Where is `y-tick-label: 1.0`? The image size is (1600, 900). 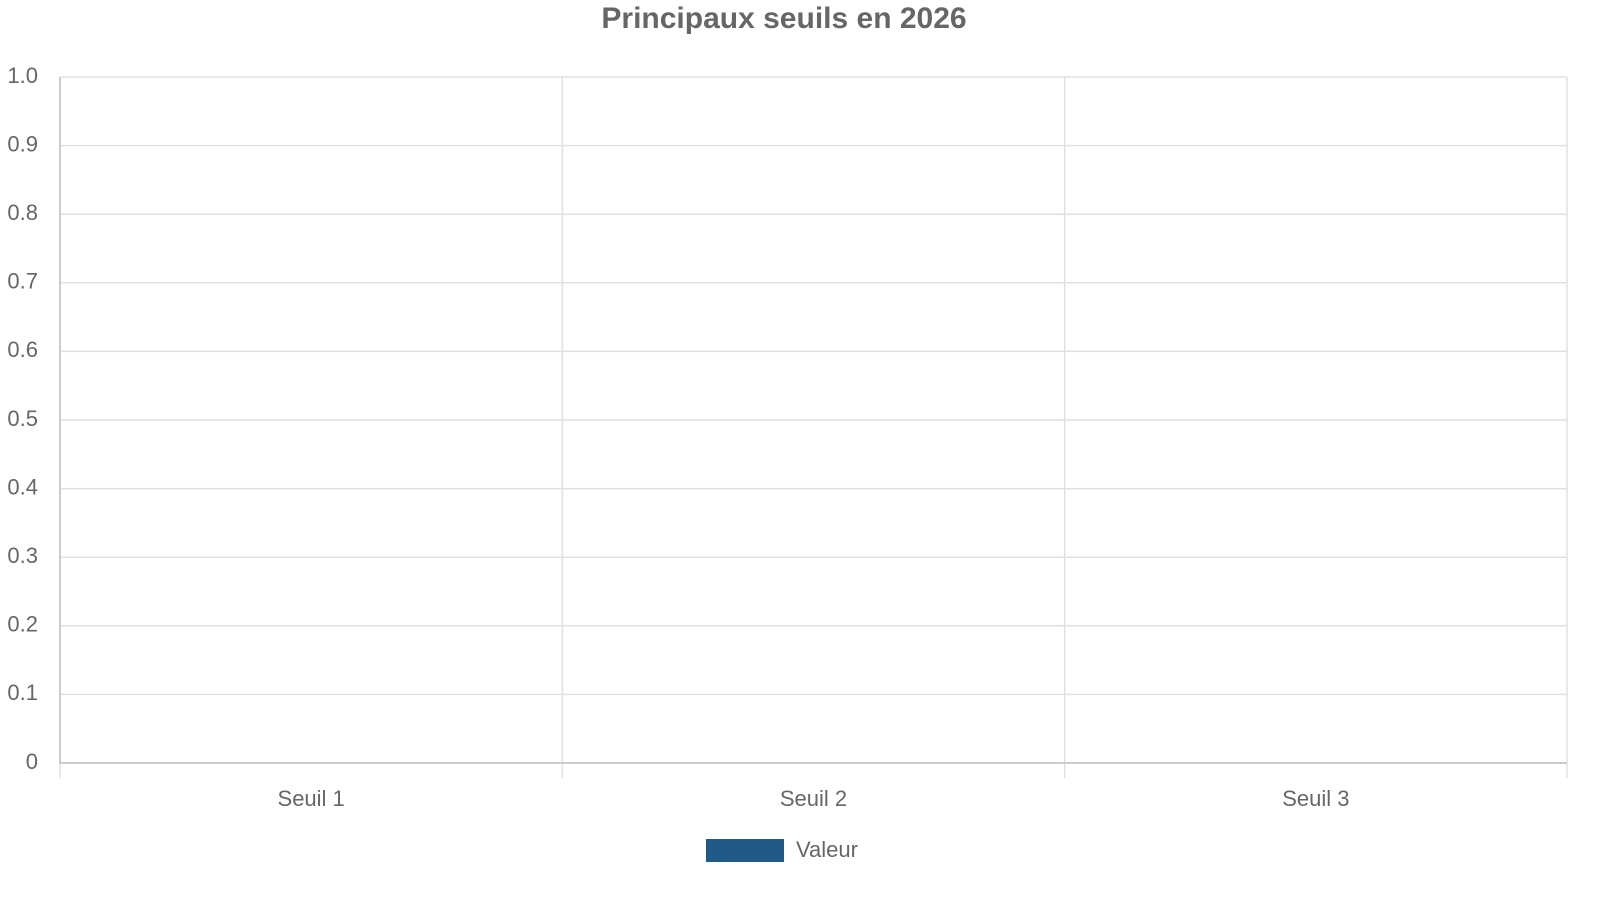 y-tick-label: 1.0 is located at coordinates (22, 75).